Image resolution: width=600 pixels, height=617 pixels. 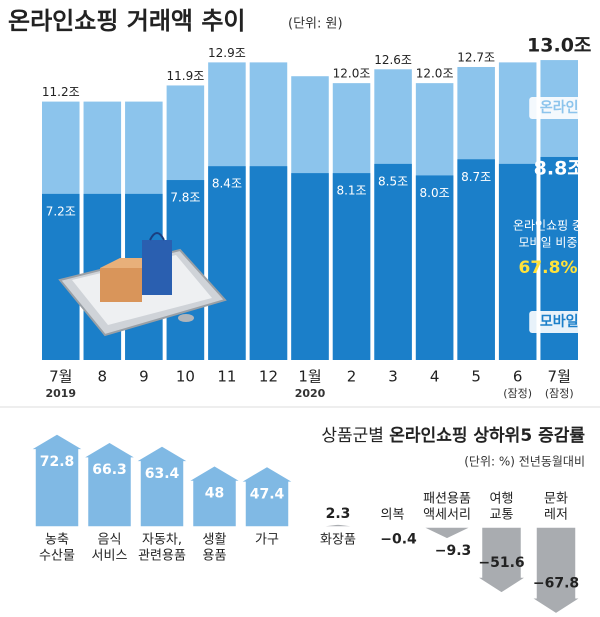 I want to click on value-label: −0.4, so click(x=398, y=539).